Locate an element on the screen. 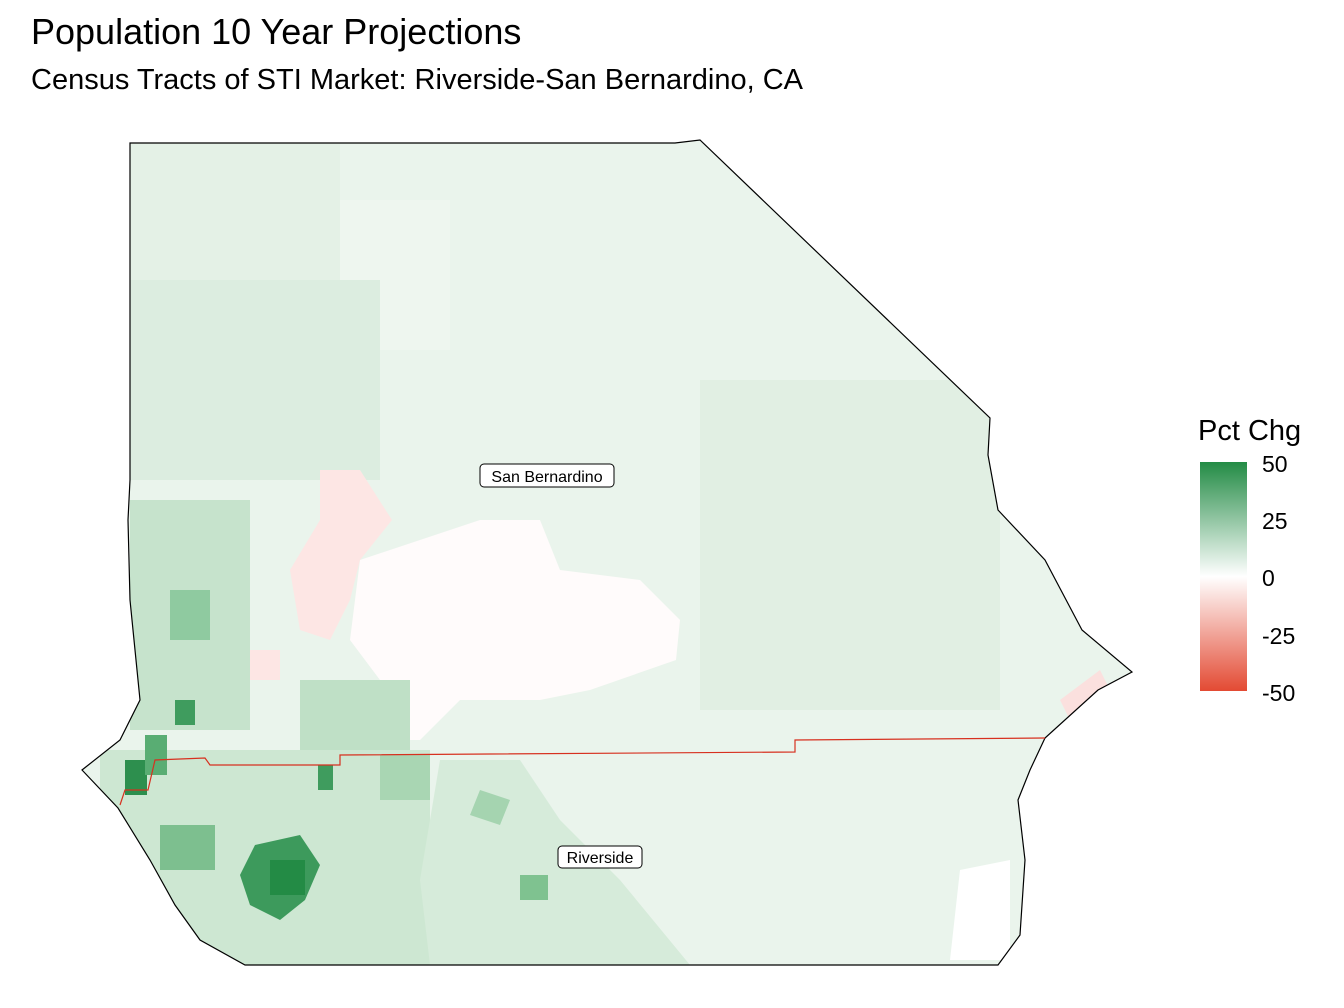 The image size is (1344, 1008). svg-text: Riverside is located at coordinates (600, 858).